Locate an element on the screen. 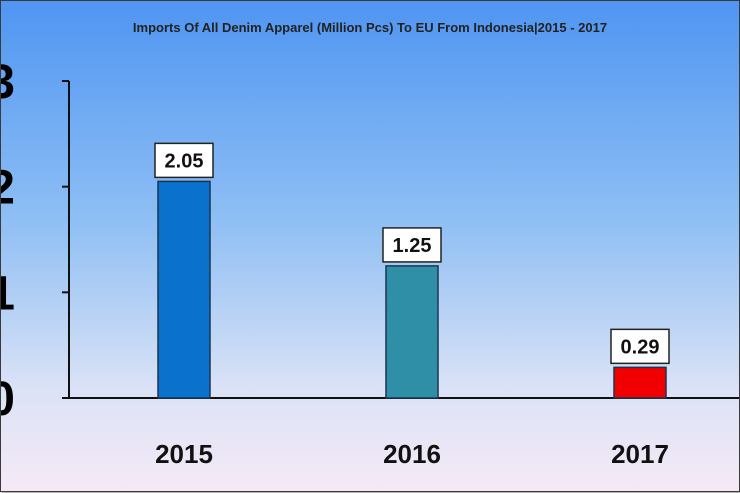 This screenshot has height=493, width=740. data-label-2017: 0.29 is located at coordinates (640, 347).